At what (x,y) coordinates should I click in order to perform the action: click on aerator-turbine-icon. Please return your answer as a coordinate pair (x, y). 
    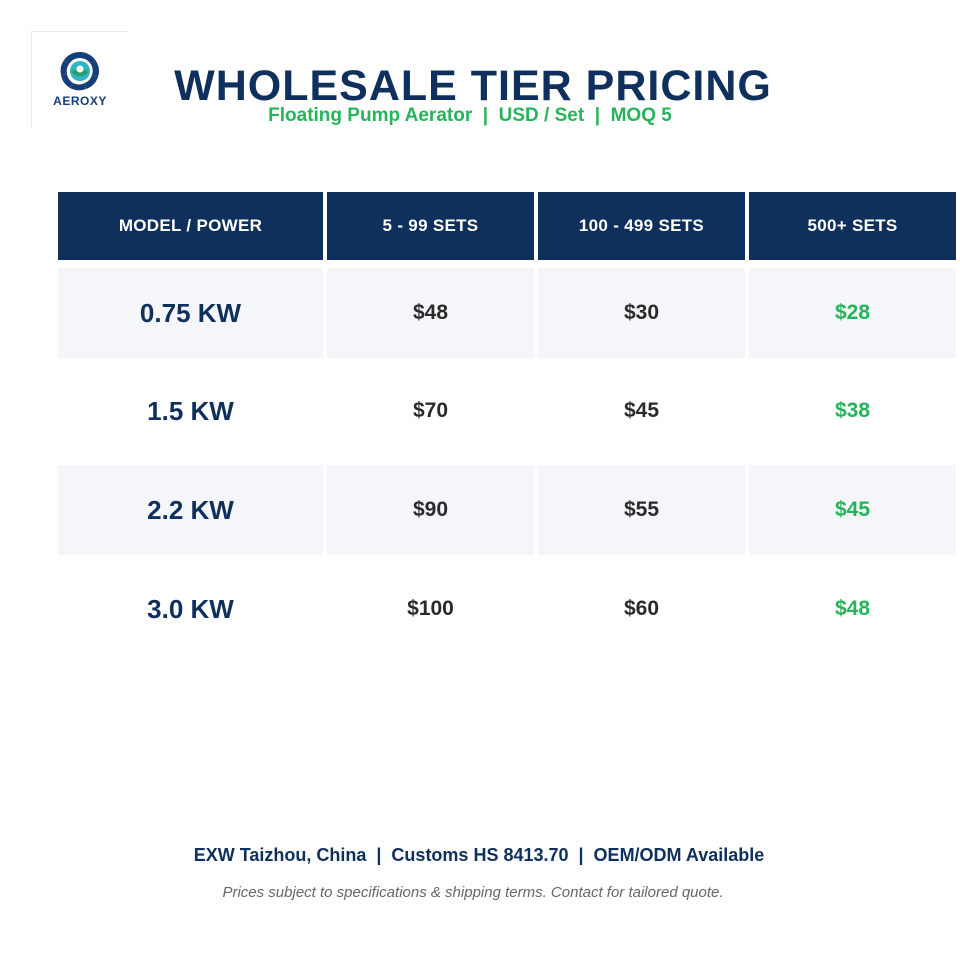
    Looking at the image, I should click on (79, 71).